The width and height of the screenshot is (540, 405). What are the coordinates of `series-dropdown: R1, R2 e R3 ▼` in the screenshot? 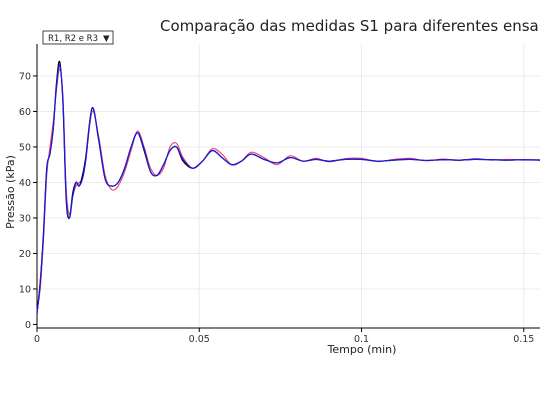 It's located at (78, 37).